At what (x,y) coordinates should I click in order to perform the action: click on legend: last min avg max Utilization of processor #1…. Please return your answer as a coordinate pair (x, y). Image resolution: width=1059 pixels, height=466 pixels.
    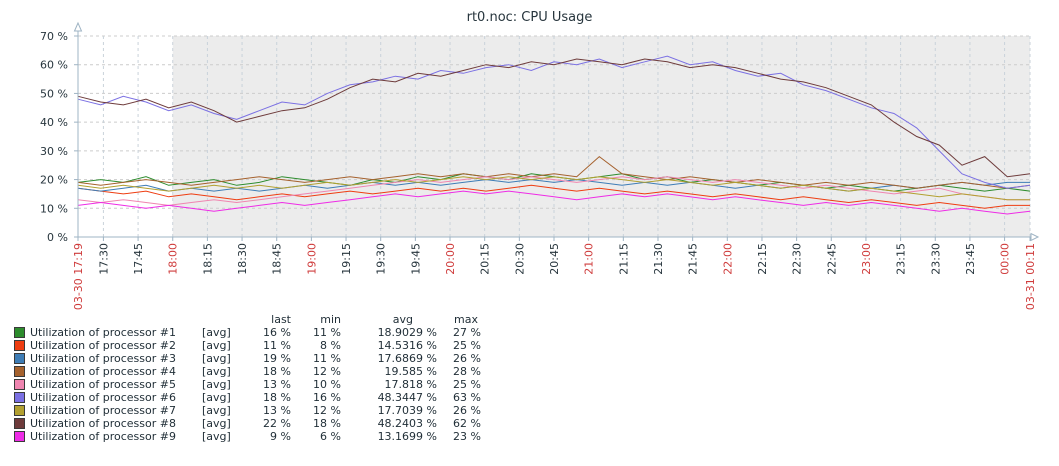
    Looking at the image, I should click on (240, 378).